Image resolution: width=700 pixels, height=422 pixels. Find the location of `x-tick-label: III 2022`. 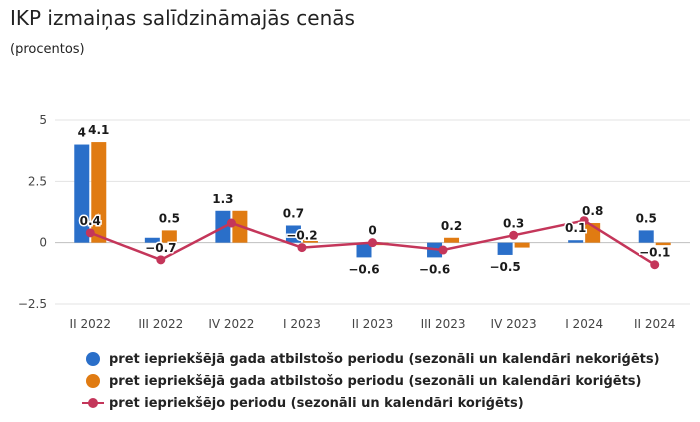

x-tick-label: III 2022 is located at coordinates (160, 324).